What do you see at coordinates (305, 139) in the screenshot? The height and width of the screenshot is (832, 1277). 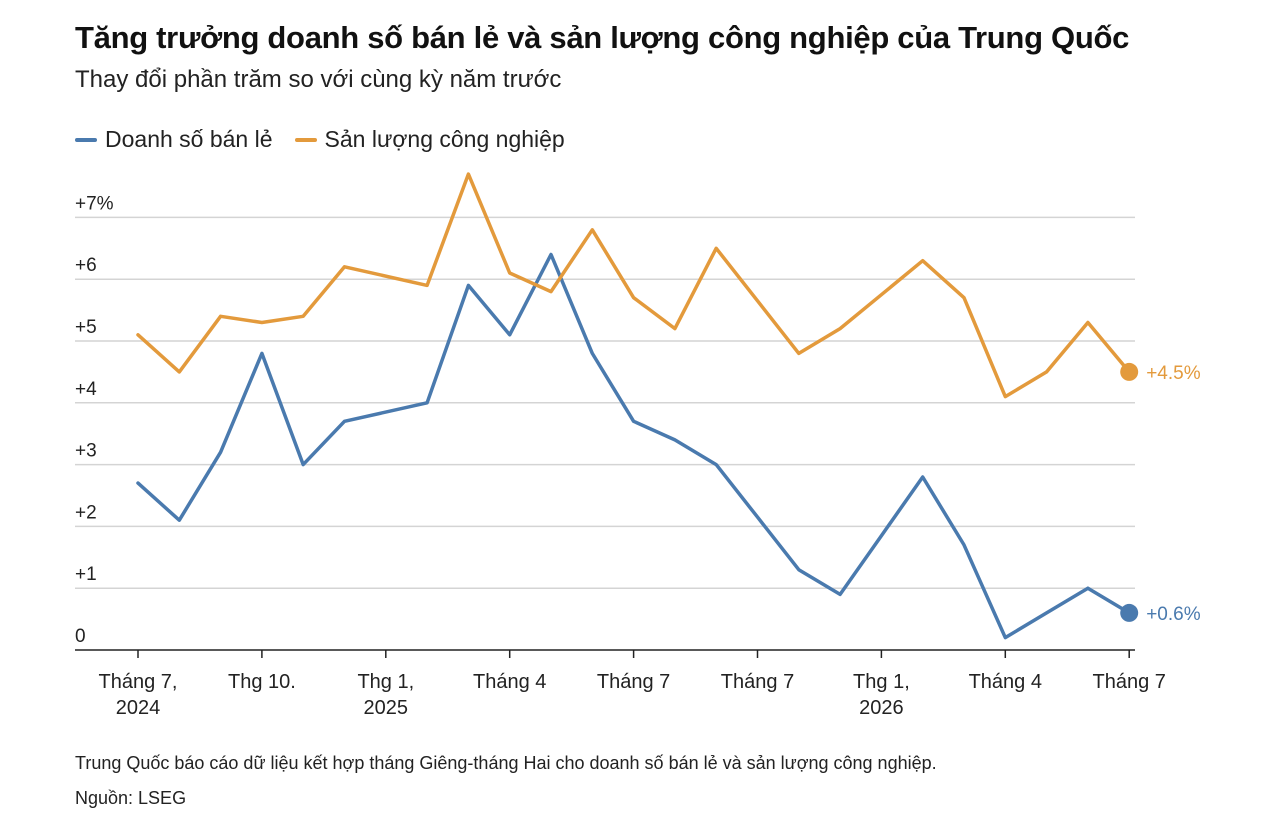 I see `legend-swatch-industrial` at bounding box center [305, 139].